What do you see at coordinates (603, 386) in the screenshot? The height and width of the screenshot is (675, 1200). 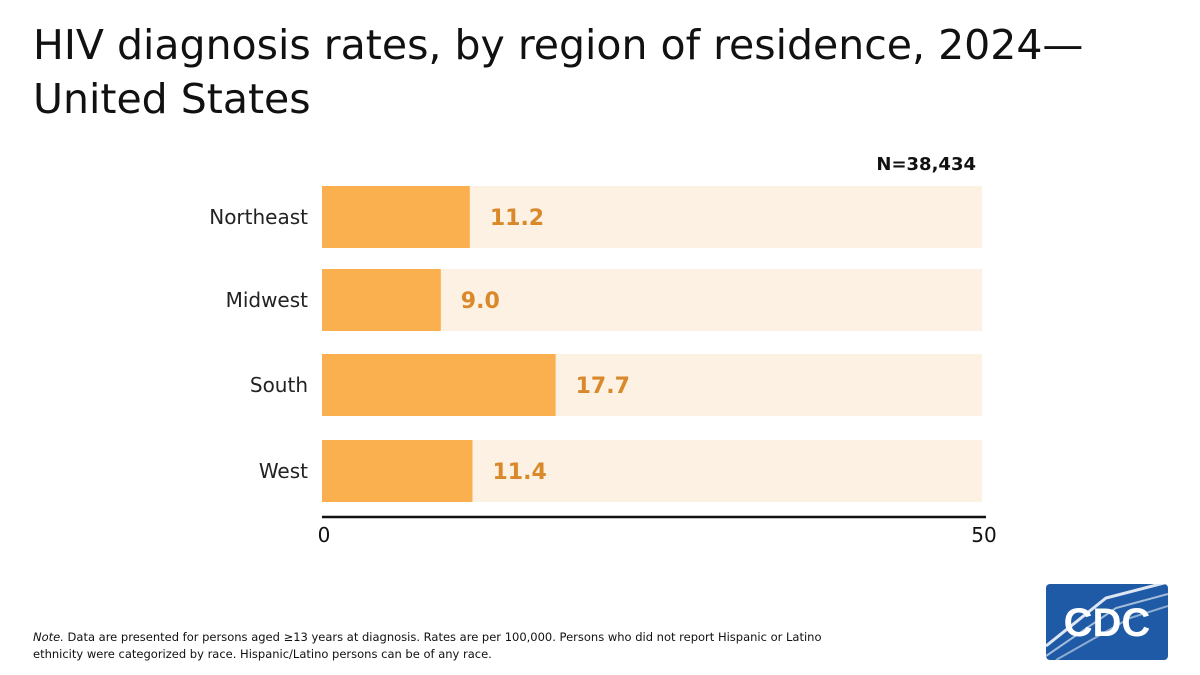 I see `value-label-south: 17.7` at bounding box center [603, 386].